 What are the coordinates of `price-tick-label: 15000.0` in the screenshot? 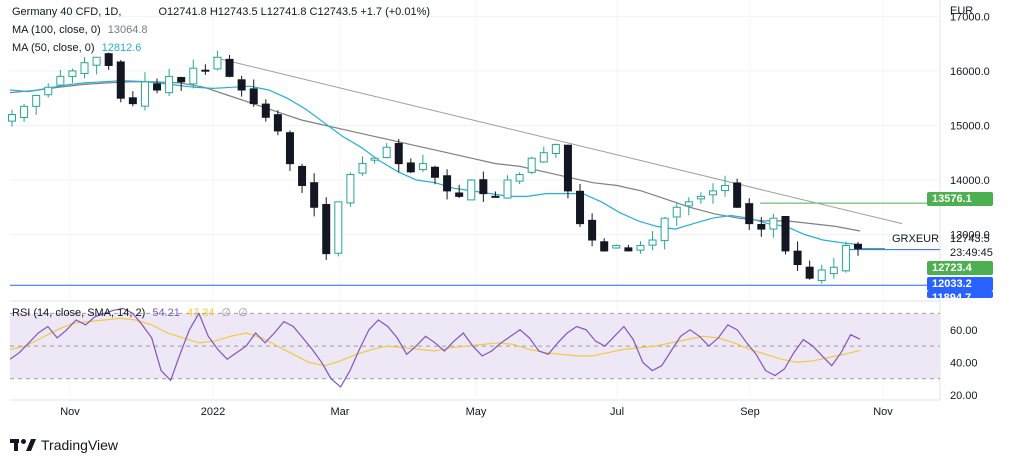 It's located at (970, 126).